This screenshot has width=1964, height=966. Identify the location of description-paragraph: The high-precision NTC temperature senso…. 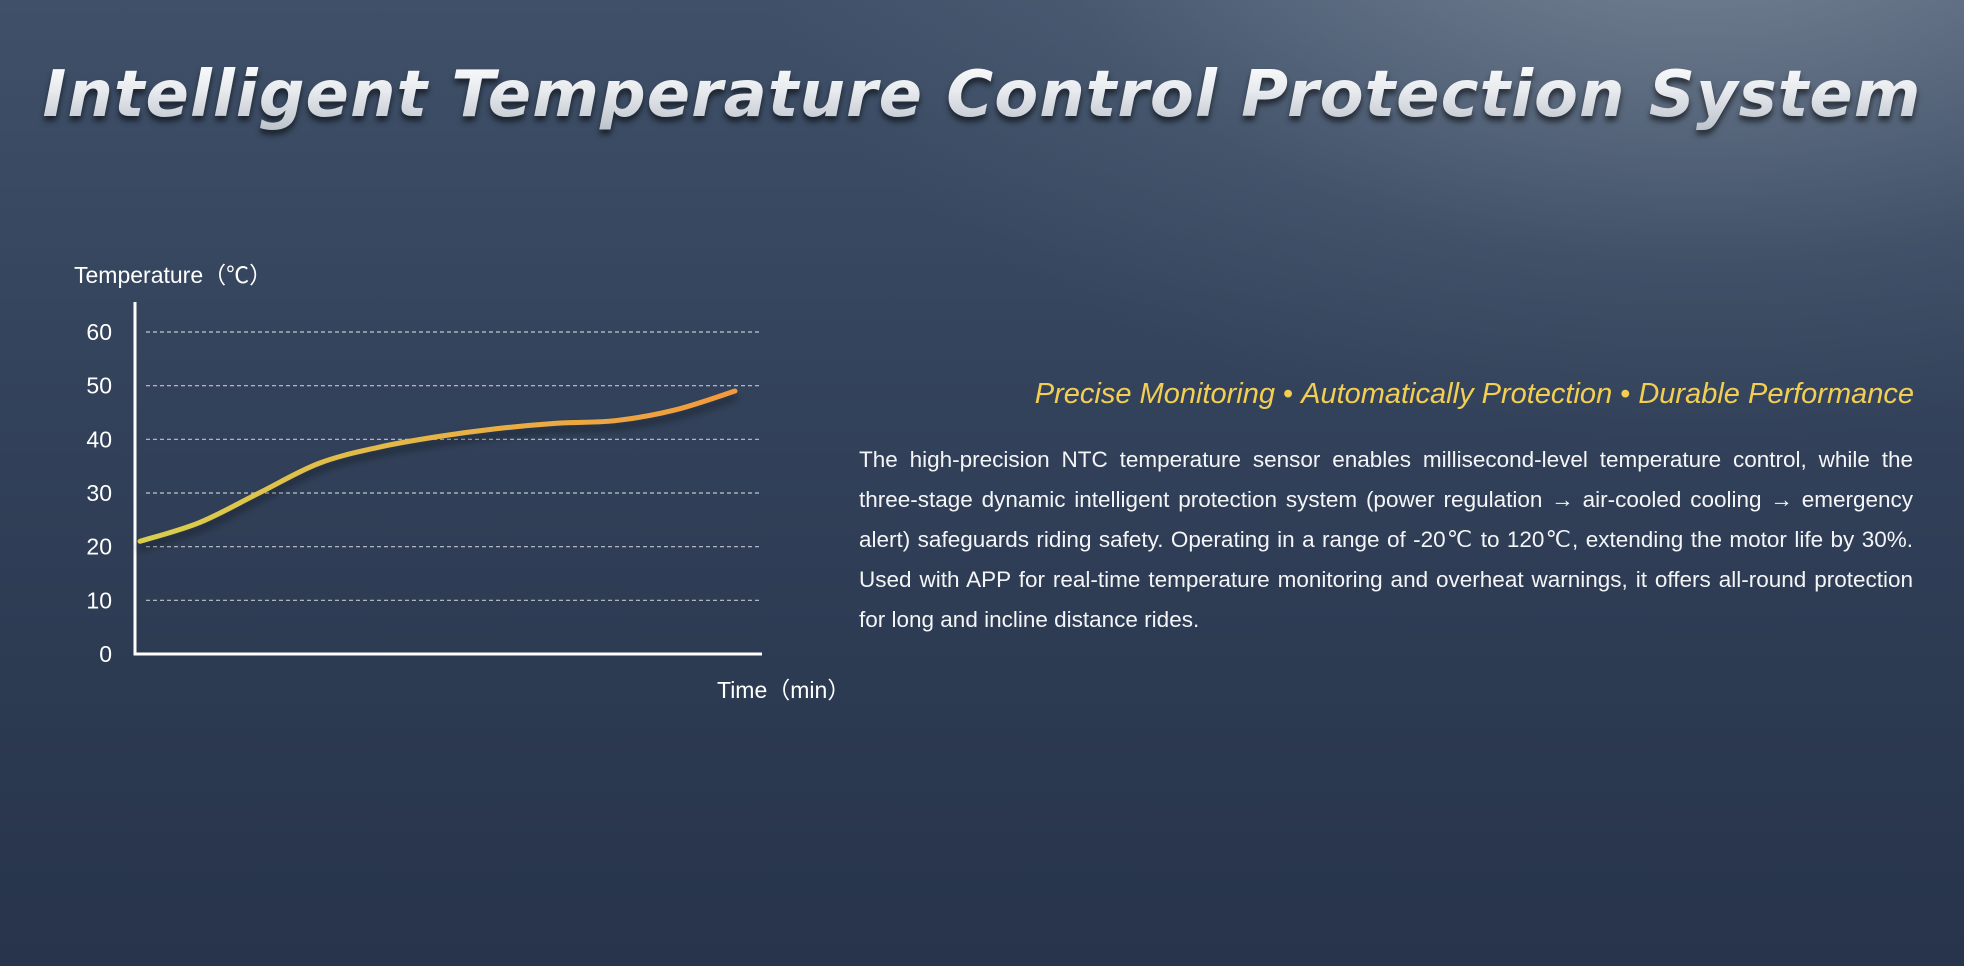
(1386, 539).